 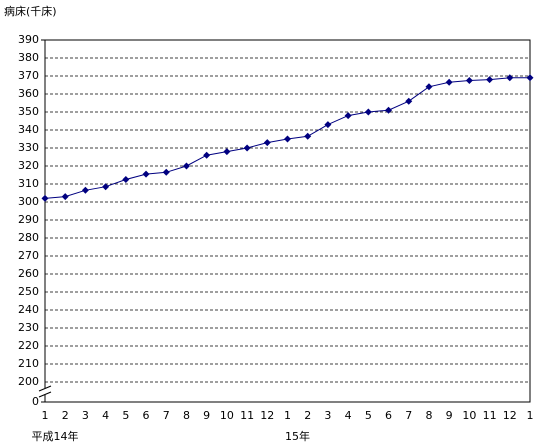 I want to click on y-tick-label: 340, so click(x=28, y=129).